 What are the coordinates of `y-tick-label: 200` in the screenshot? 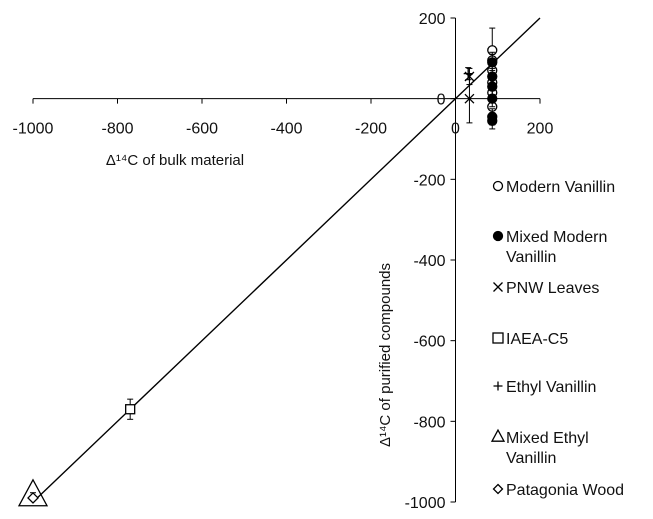 It's located at (432, 19).